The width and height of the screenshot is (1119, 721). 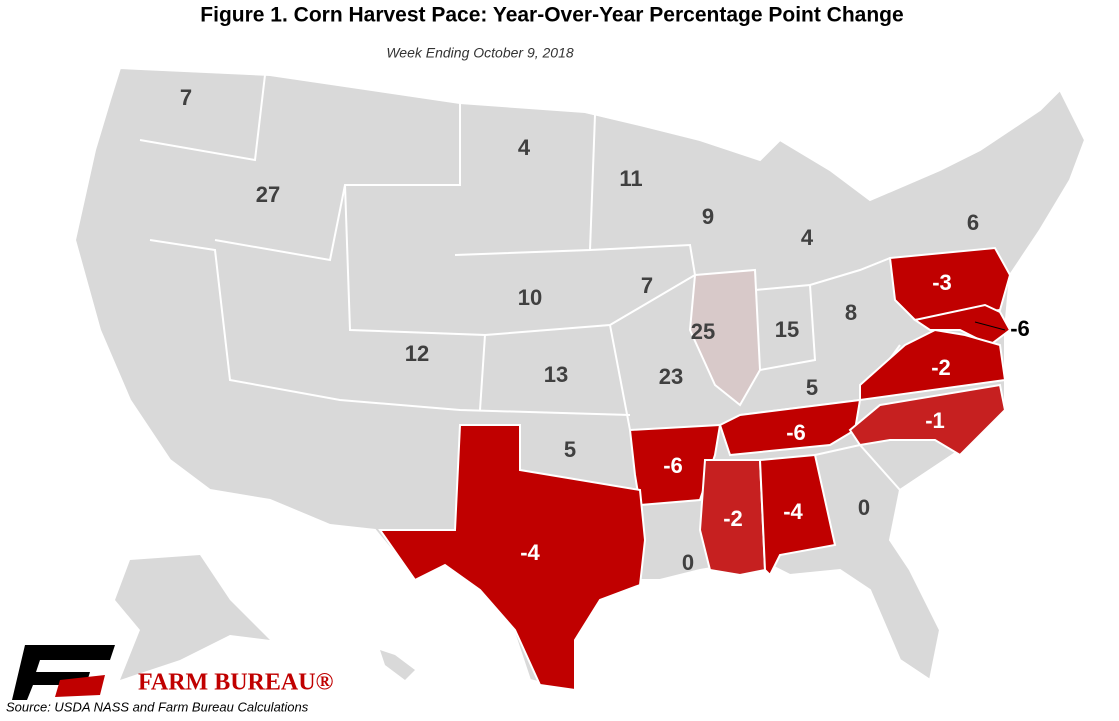 What do you see at coordinates (480, 53) in the screenshot?
I see `subtitle: Week Ending October 9, 2018` at bounding box center [480, 53].